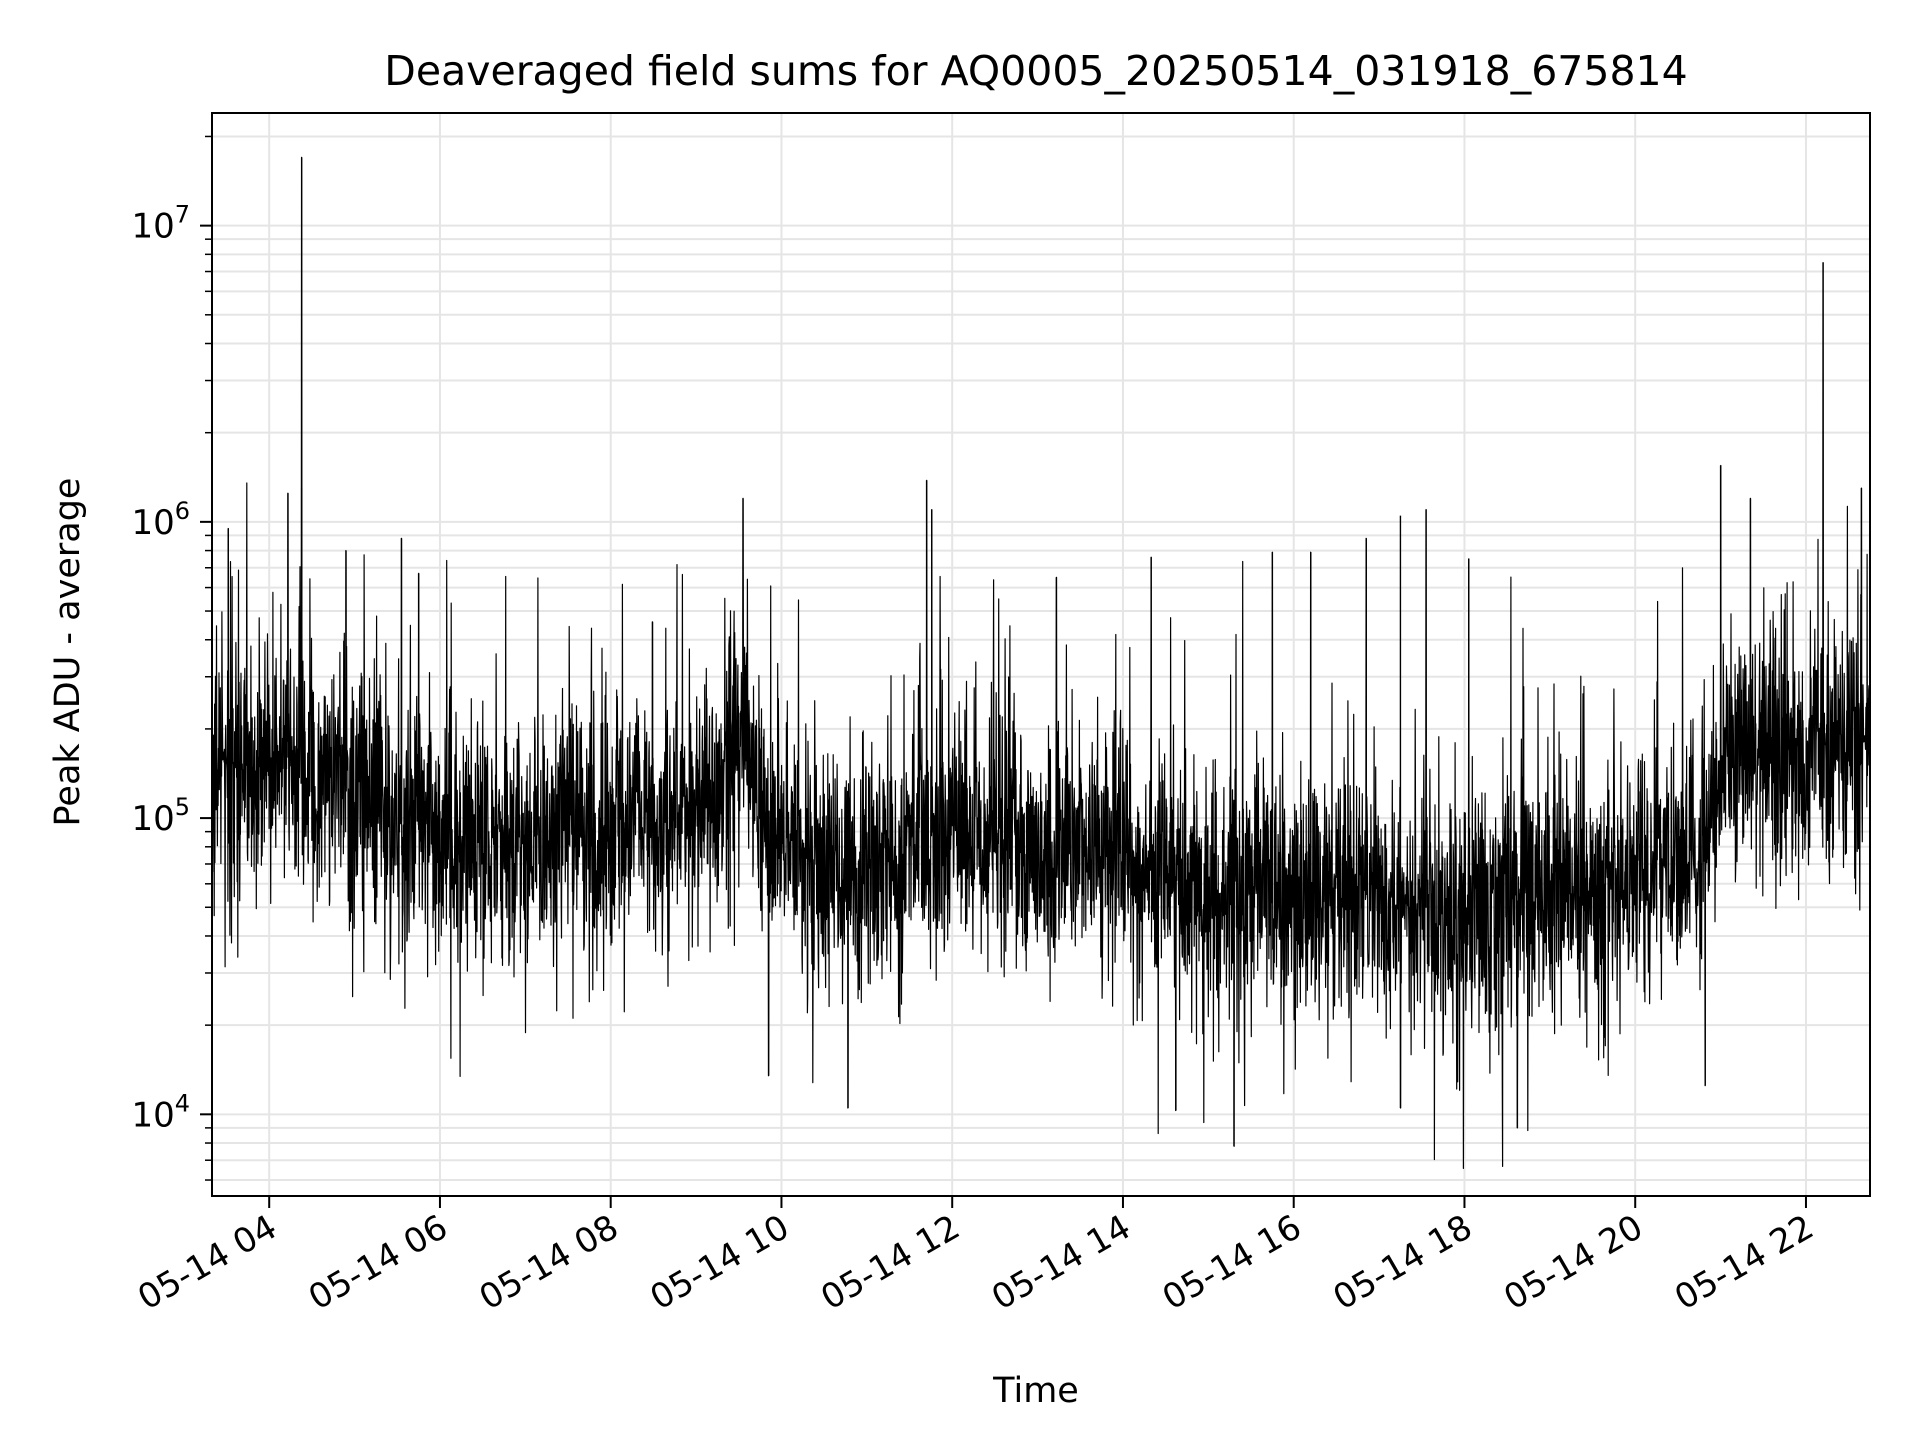 The image size is (1920, 1440). What do you see at coordinates (160, 1112) in the screenshot?
I see `y-tick-label: 10⁴` at bounding box center [160, 1112].